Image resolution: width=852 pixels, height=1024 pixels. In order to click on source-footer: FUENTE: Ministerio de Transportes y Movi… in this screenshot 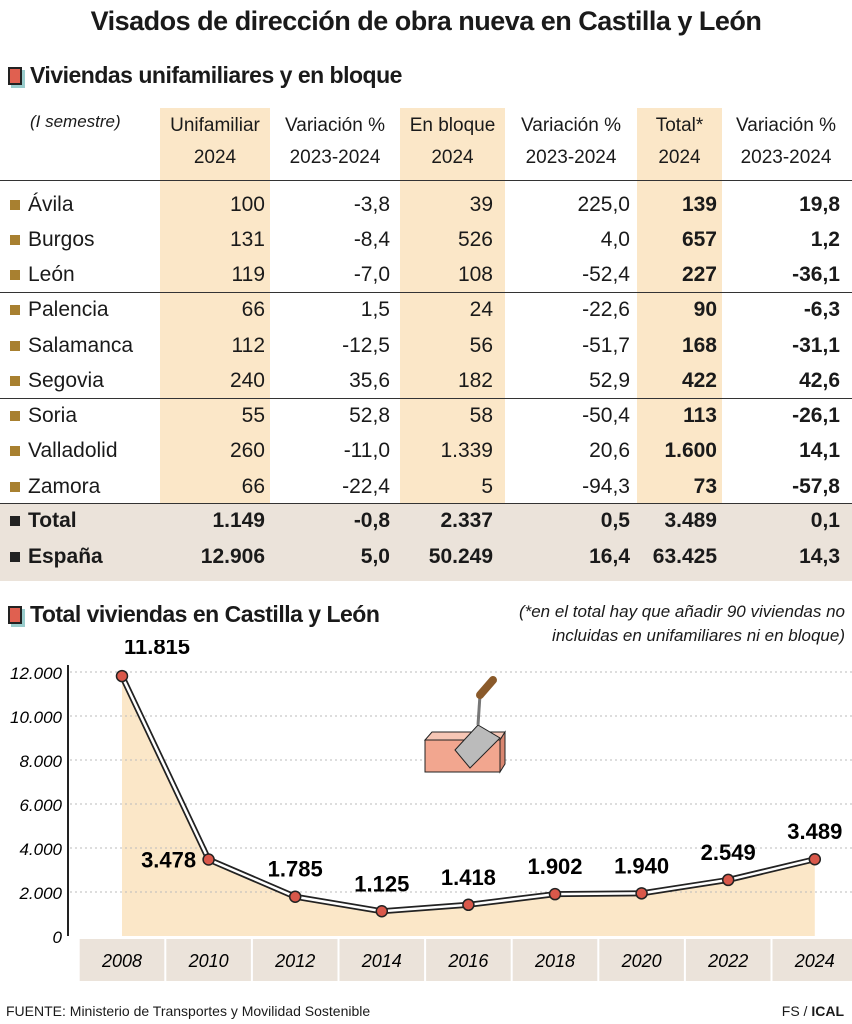, I will do `click(188, 1011)`.